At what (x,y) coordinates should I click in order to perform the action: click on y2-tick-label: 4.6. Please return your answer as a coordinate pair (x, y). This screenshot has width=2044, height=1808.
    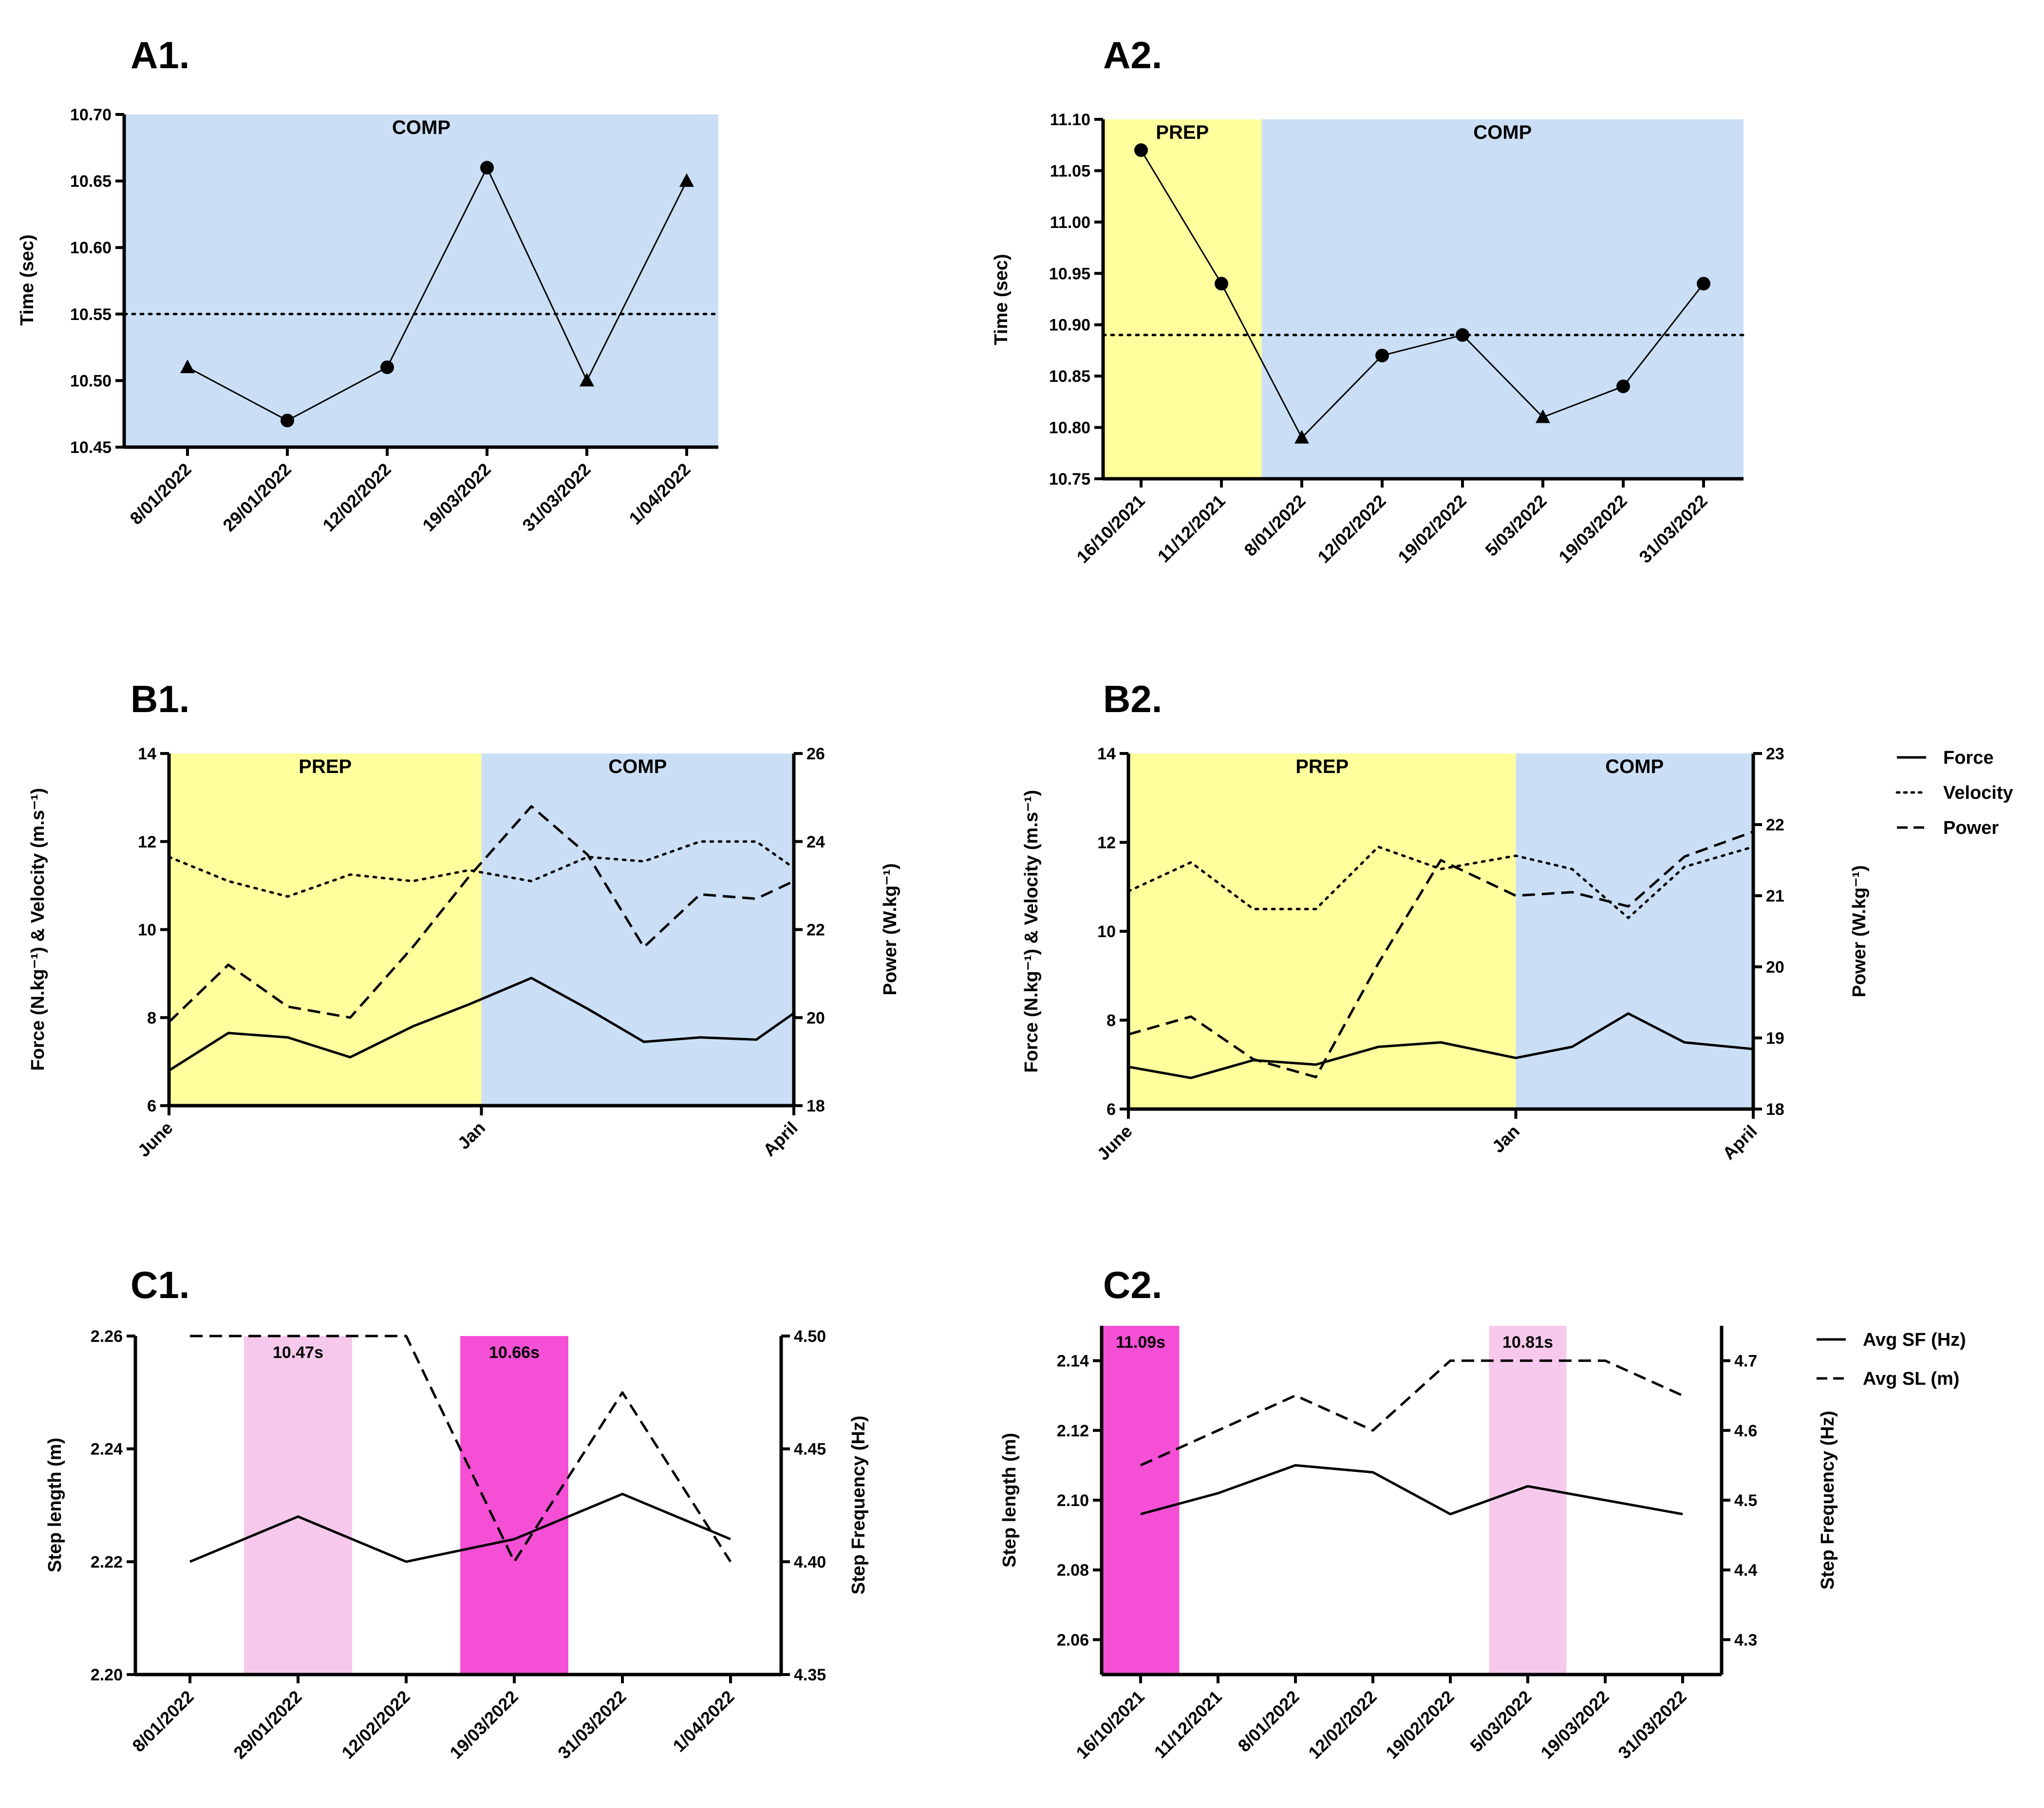
    Looking at the image, I should click on (1745, 1431).